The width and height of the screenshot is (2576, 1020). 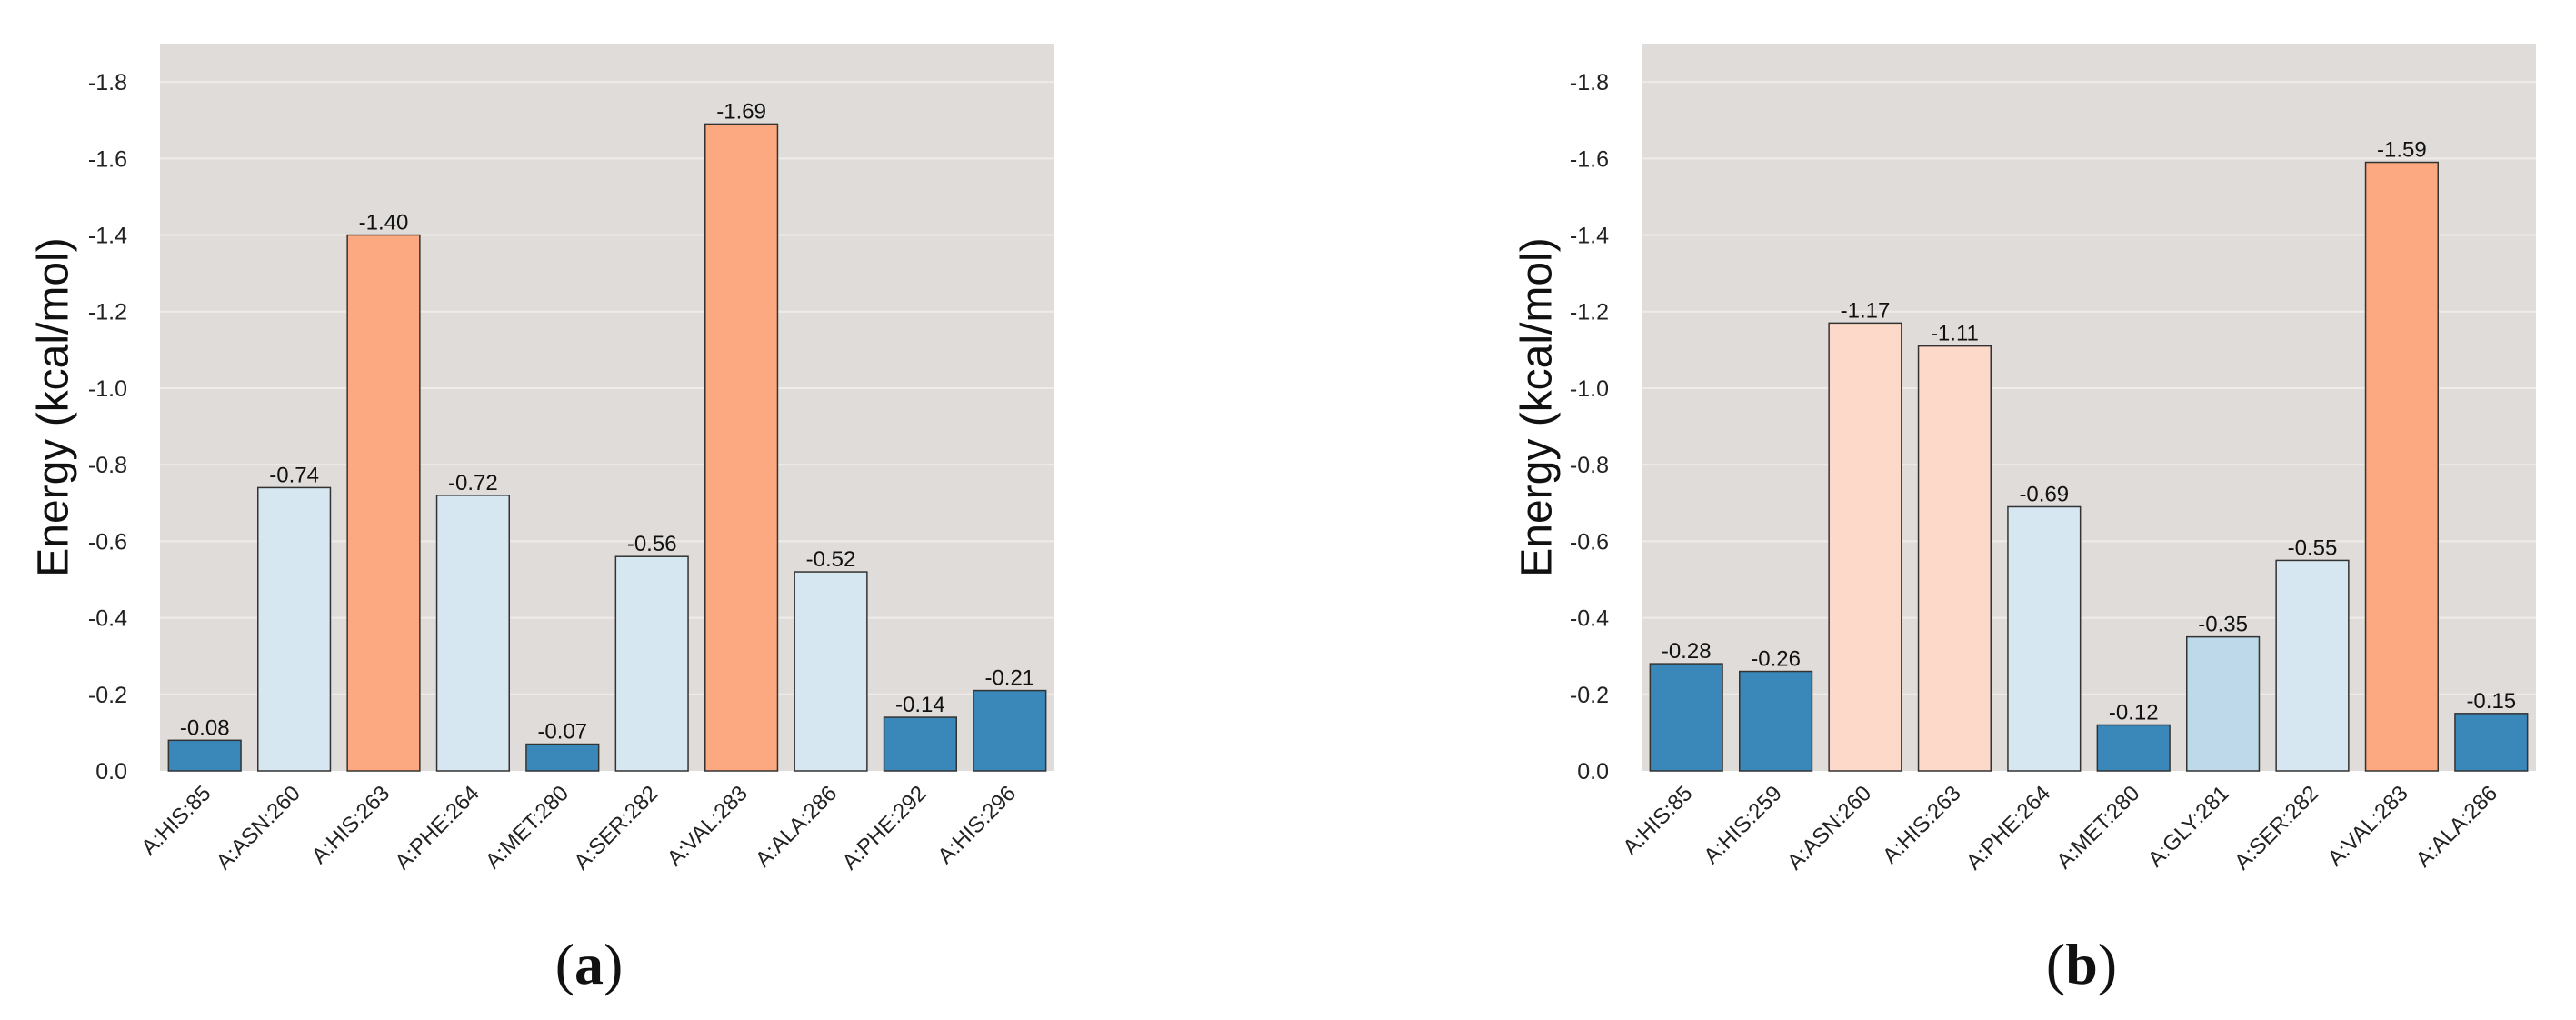 What do you see at coordinates (2491, 702) in the screenshot?
I see `data-label: -0.15` at bounding box center [2491, 702].